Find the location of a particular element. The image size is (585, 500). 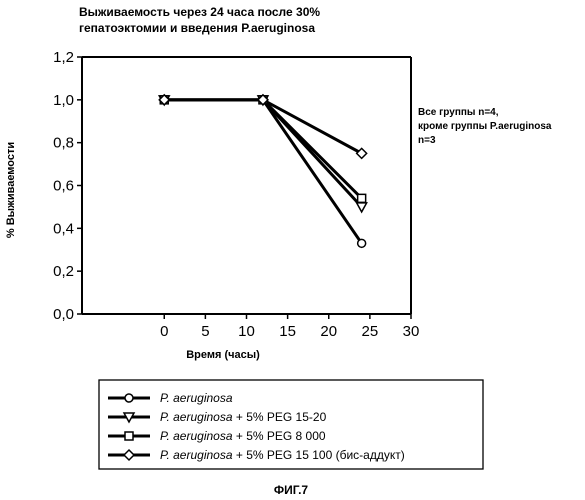

y-tick-label: 0,4 is located at coordinates (63, 228).